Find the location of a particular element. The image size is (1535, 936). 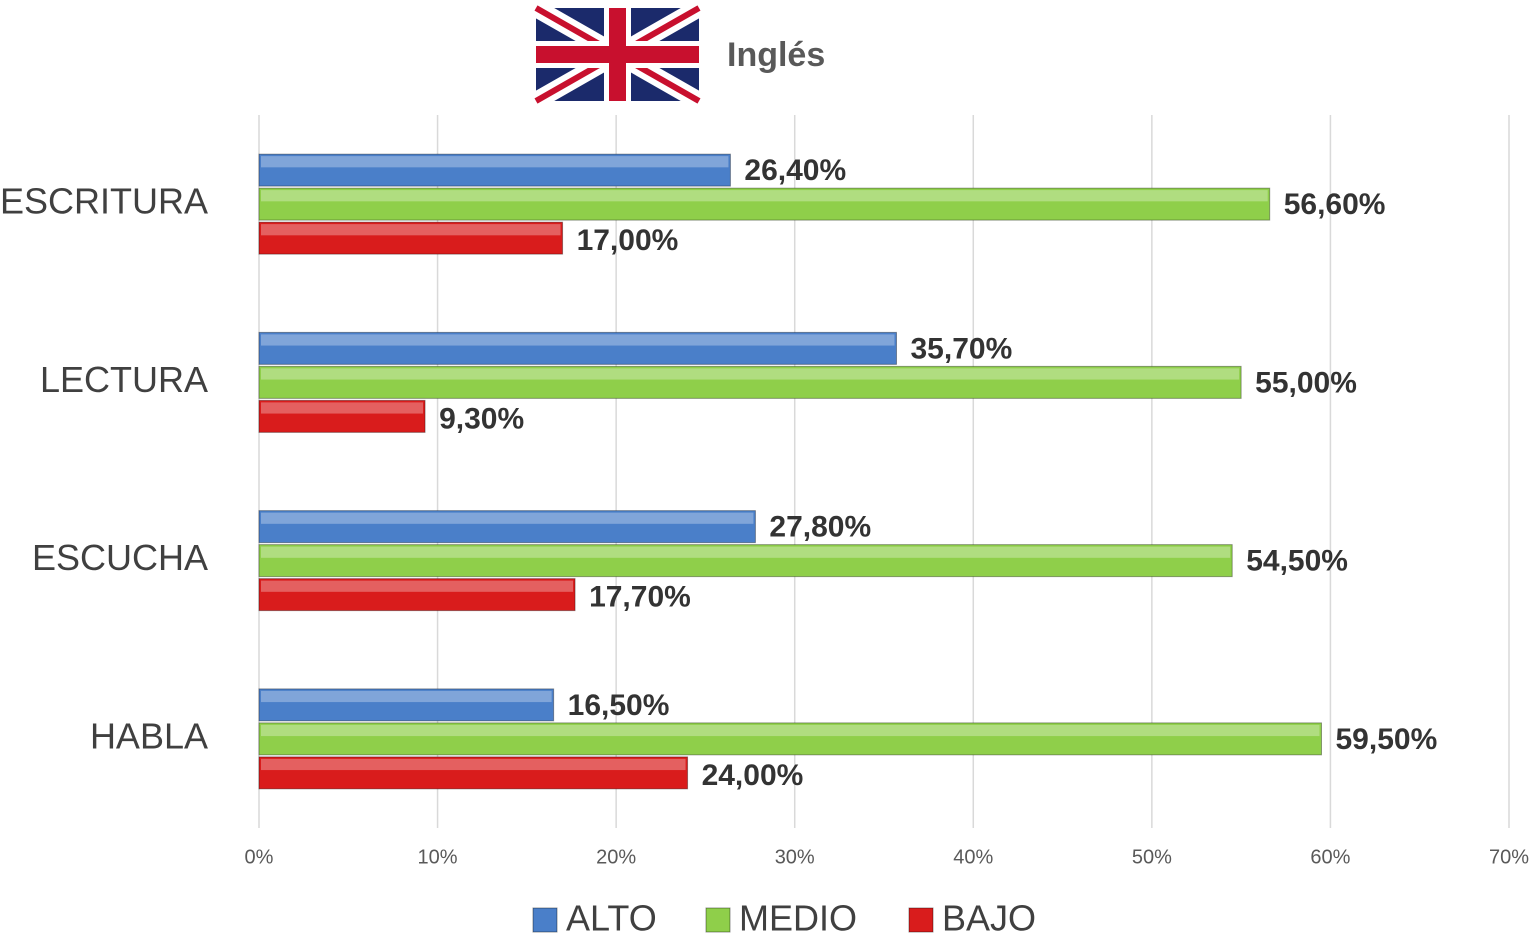

y-tick-label: LECTURA is located at coordinates (124, 379).